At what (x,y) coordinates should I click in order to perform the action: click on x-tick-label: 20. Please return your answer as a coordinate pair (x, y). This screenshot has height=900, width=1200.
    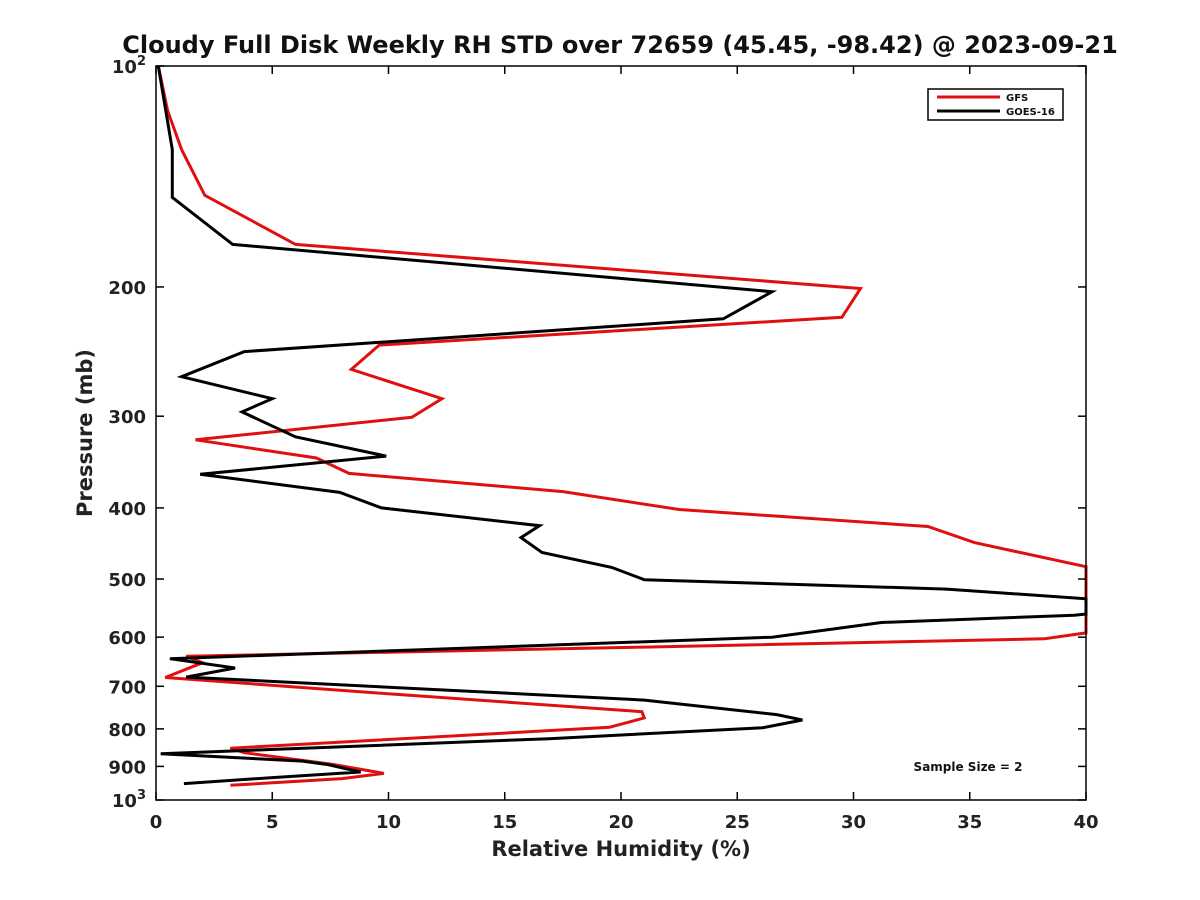
    Looking at the image, I should click on (620, 822).